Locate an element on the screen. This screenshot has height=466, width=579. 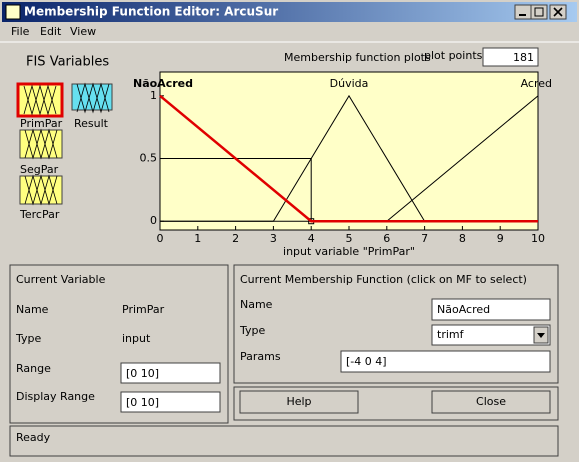
mf-label: NãoAcred is located at coordinates (163, 83).